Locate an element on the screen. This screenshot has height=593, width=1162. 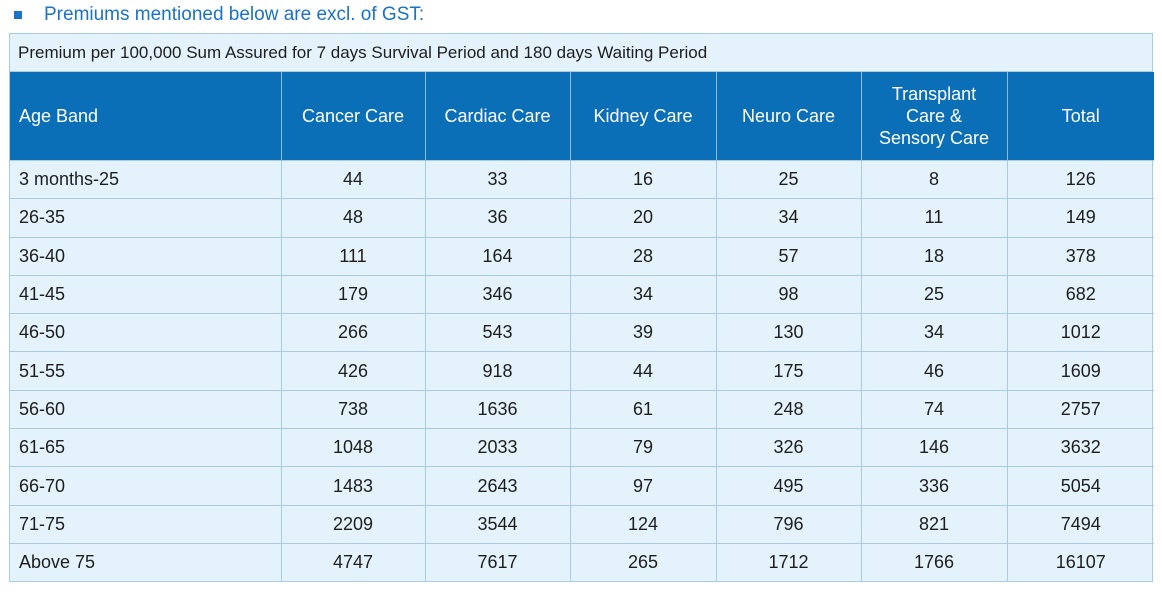
premium-cell: 1012 is located at coordinates (1080, 332).